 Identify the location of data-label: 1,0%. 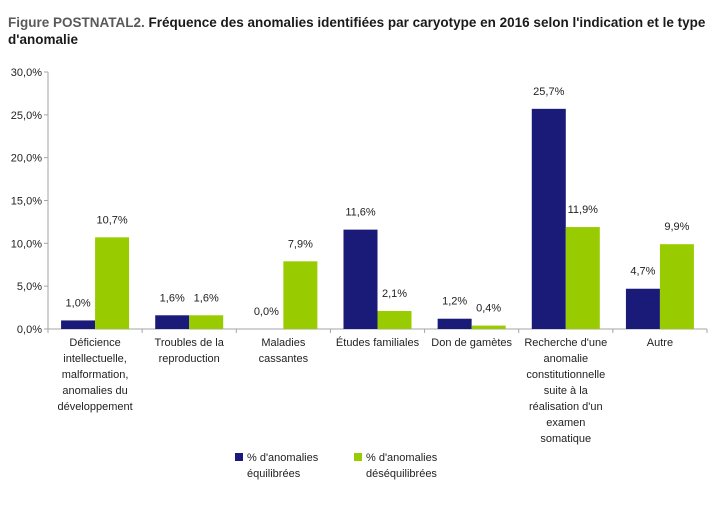
(78, 303).